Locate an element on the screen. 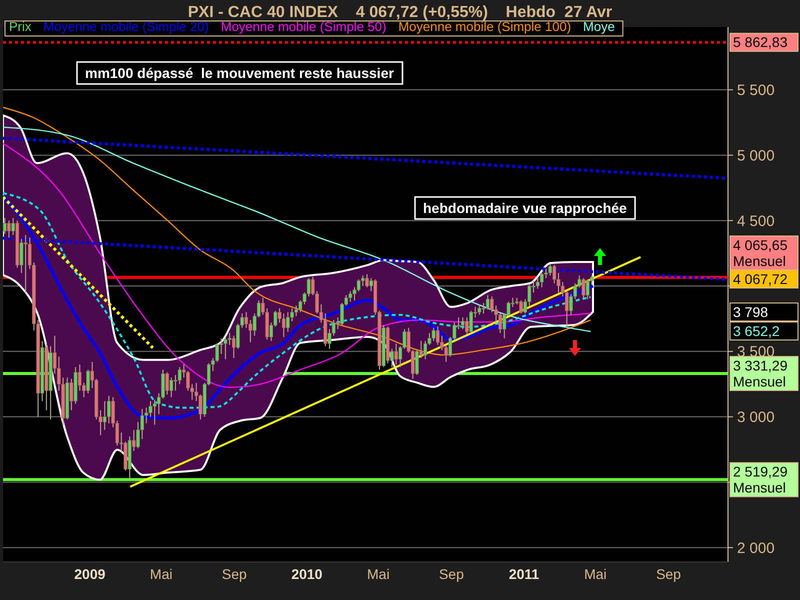  ref-line-label: 3 331,29 Mensuel is located at coordinates (760, 373).